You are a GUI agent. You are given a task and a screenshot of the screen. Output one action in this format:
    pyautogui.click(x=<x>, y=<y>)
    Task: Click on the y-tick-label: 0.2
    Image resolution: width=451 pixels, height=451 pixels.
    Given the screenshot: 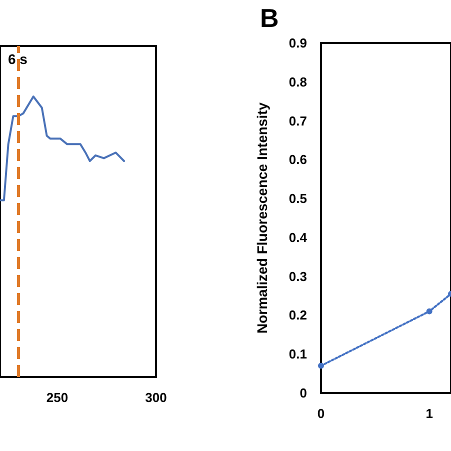 What is the action you would take?
    pyautogui.click(x=297, y=315)
    